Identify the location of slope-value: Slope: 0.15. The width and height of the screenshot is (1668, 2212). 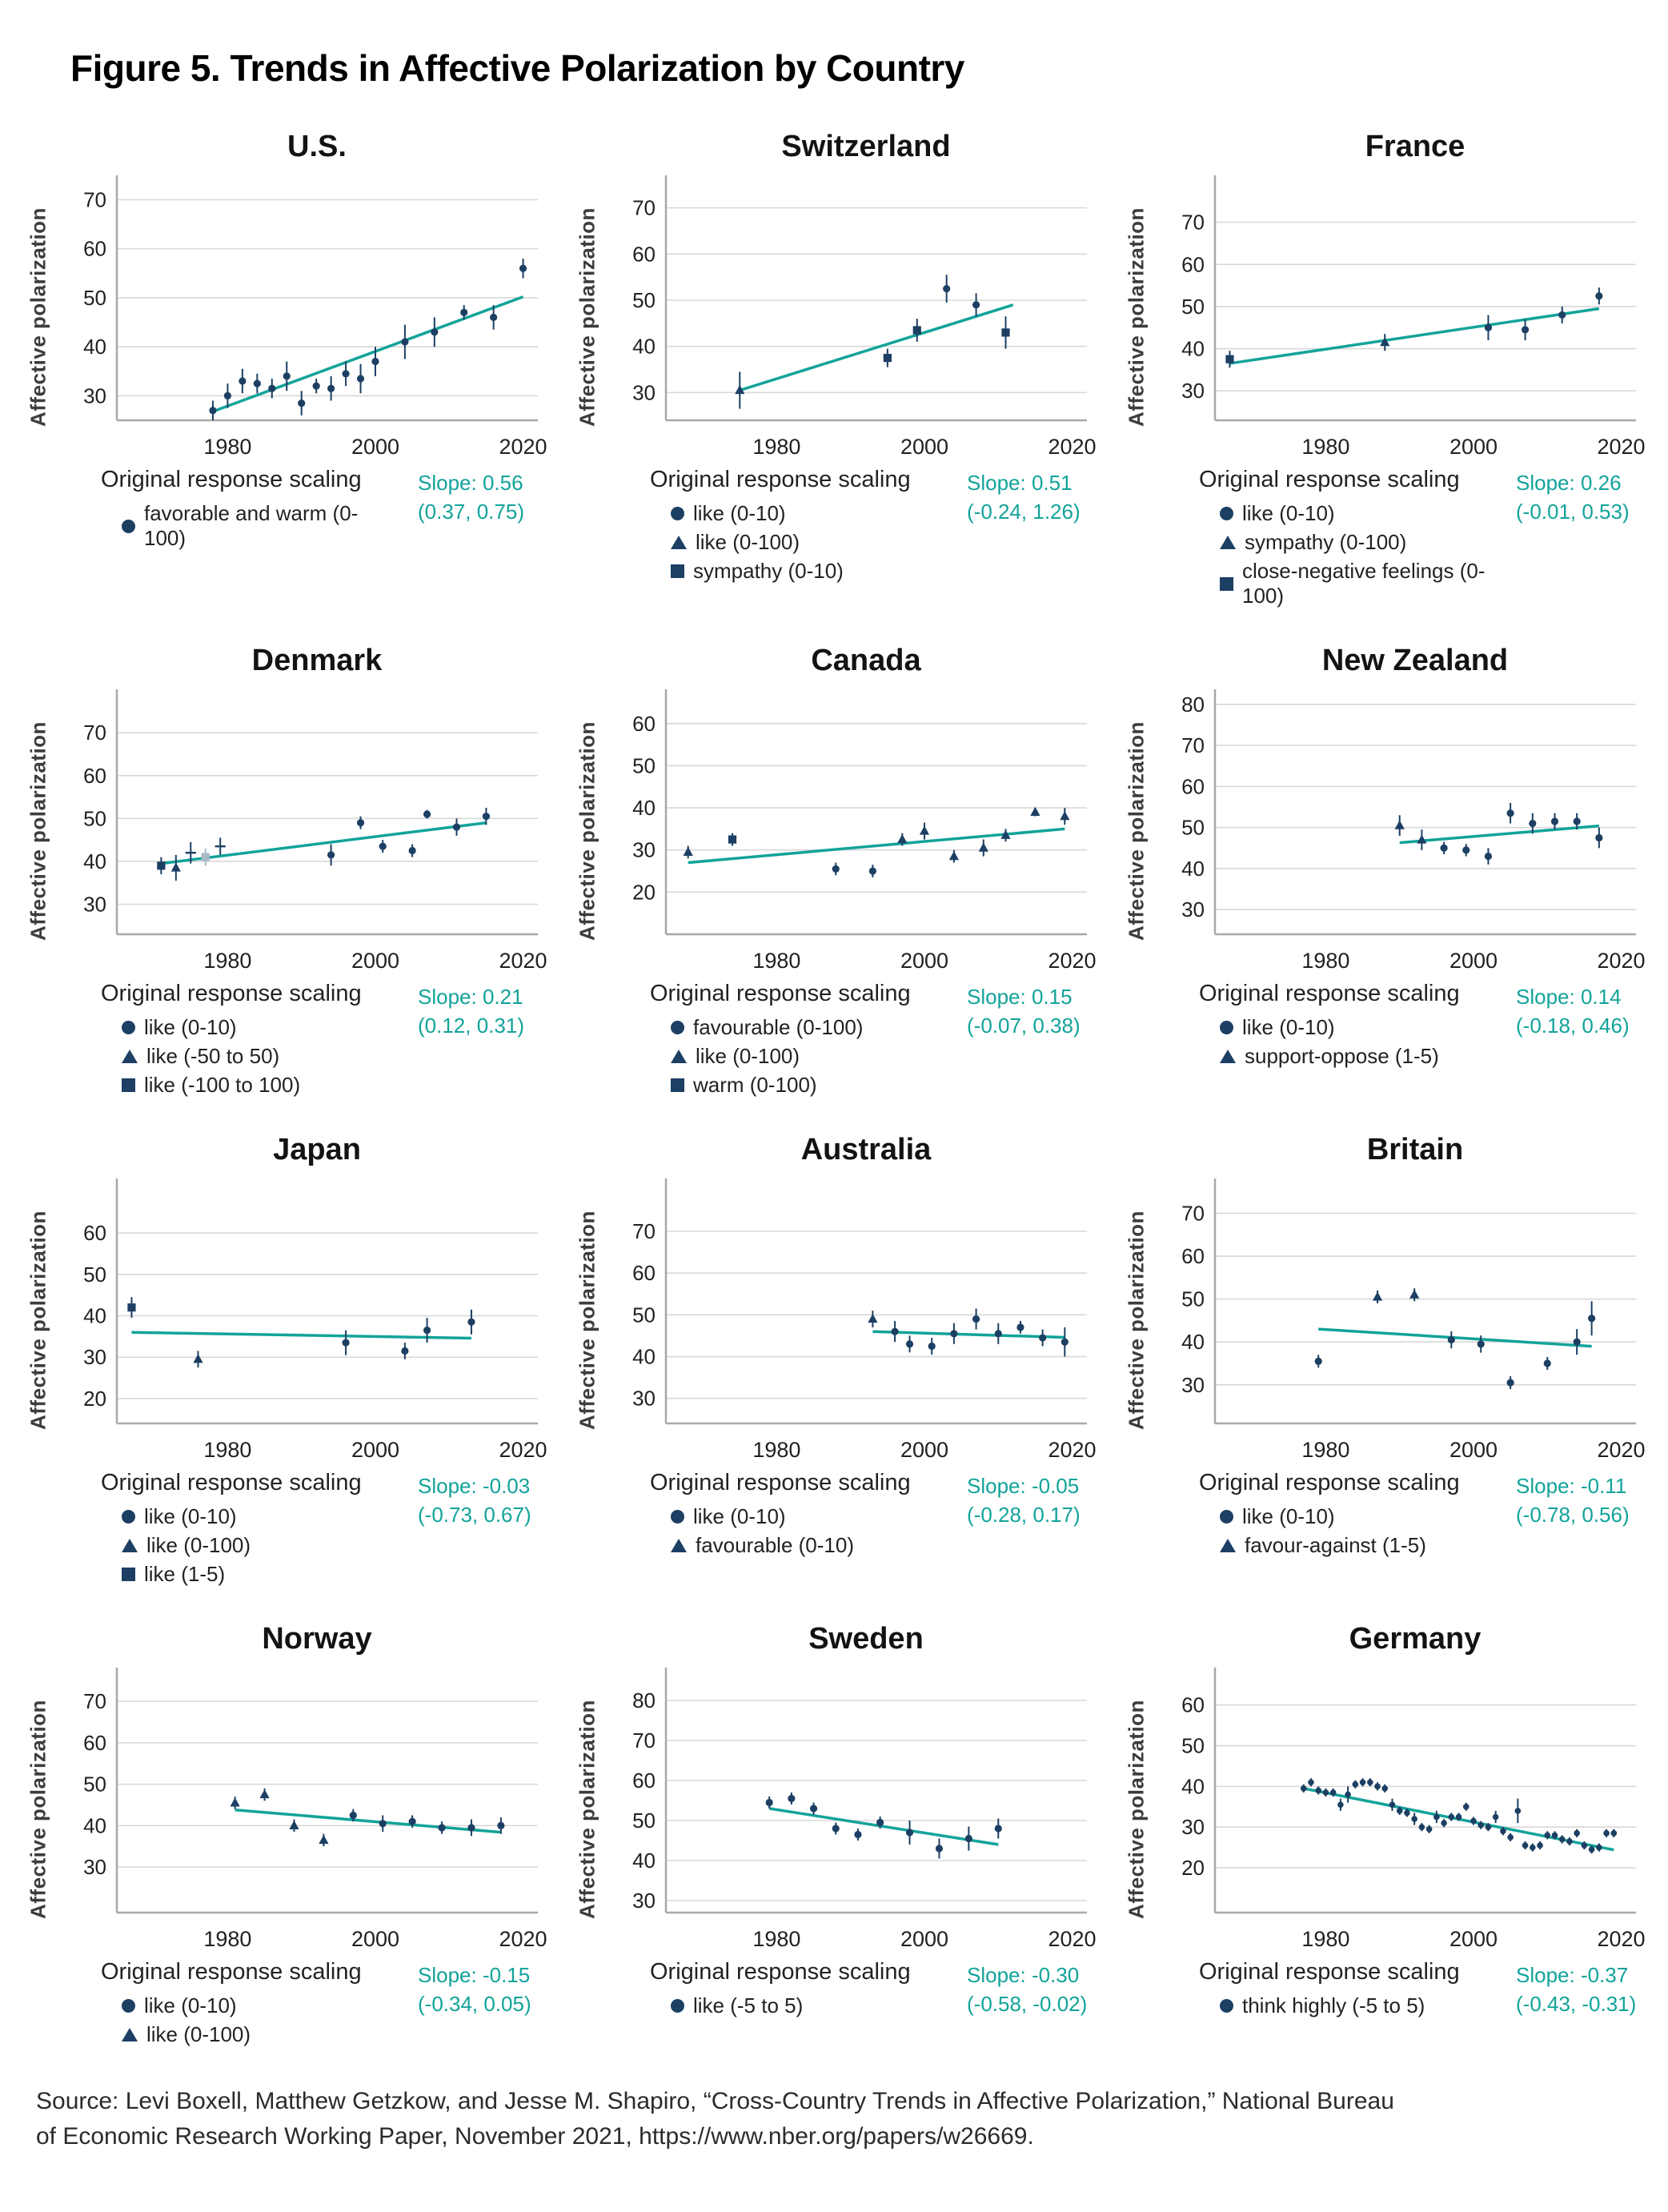
(1020, 997).